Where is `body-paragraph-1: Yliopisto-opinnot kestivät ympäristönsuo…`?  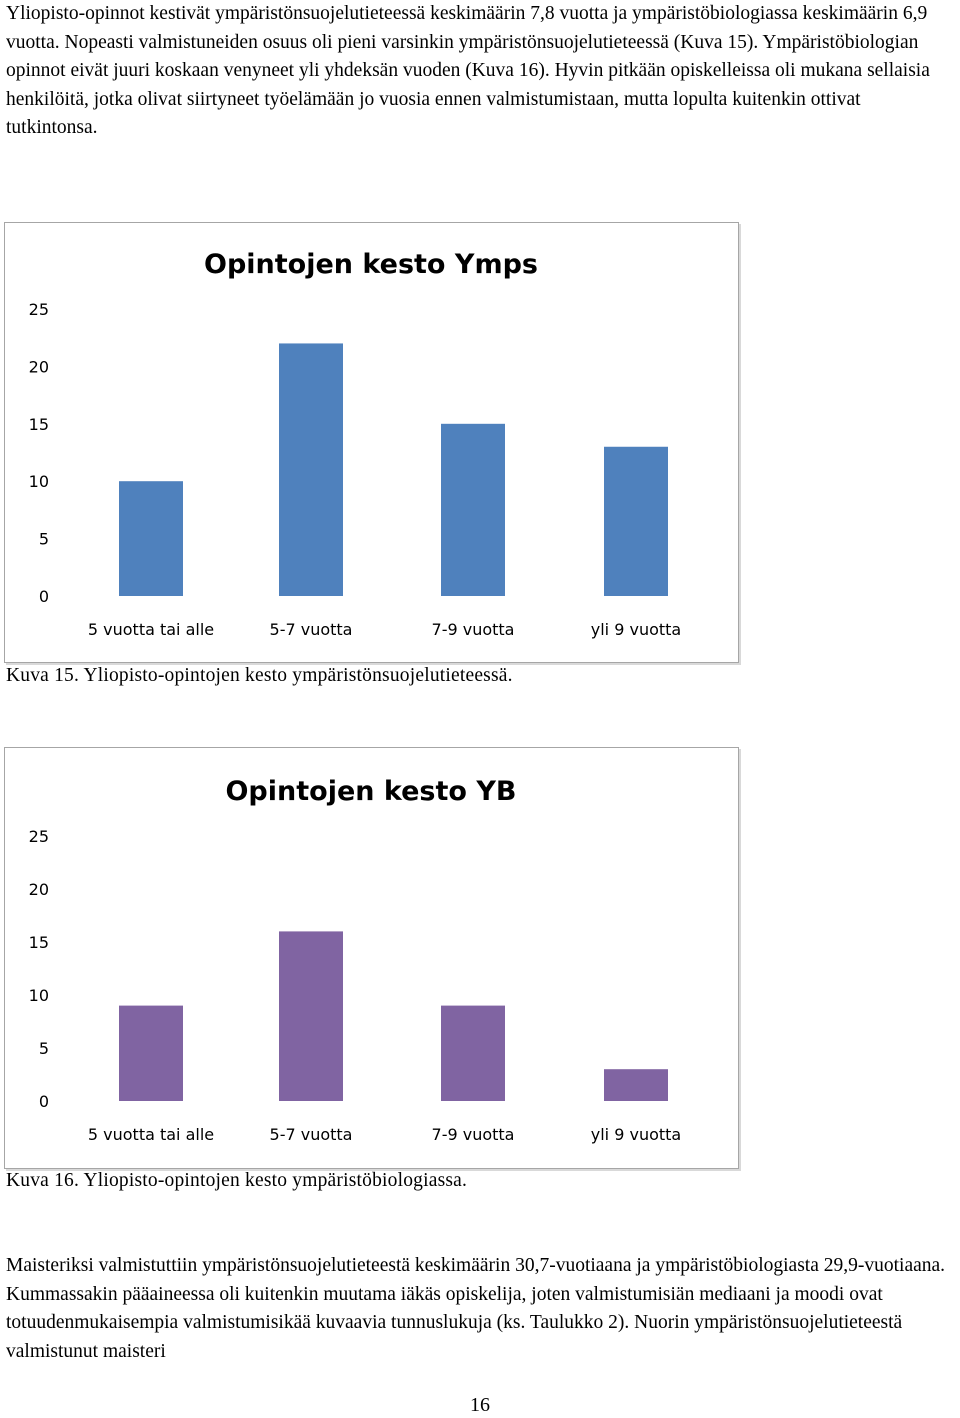
body-paragraph-1: Yliopisto-opinnot kestivät ympäristönsuo… is located at coordinates (468, 70).